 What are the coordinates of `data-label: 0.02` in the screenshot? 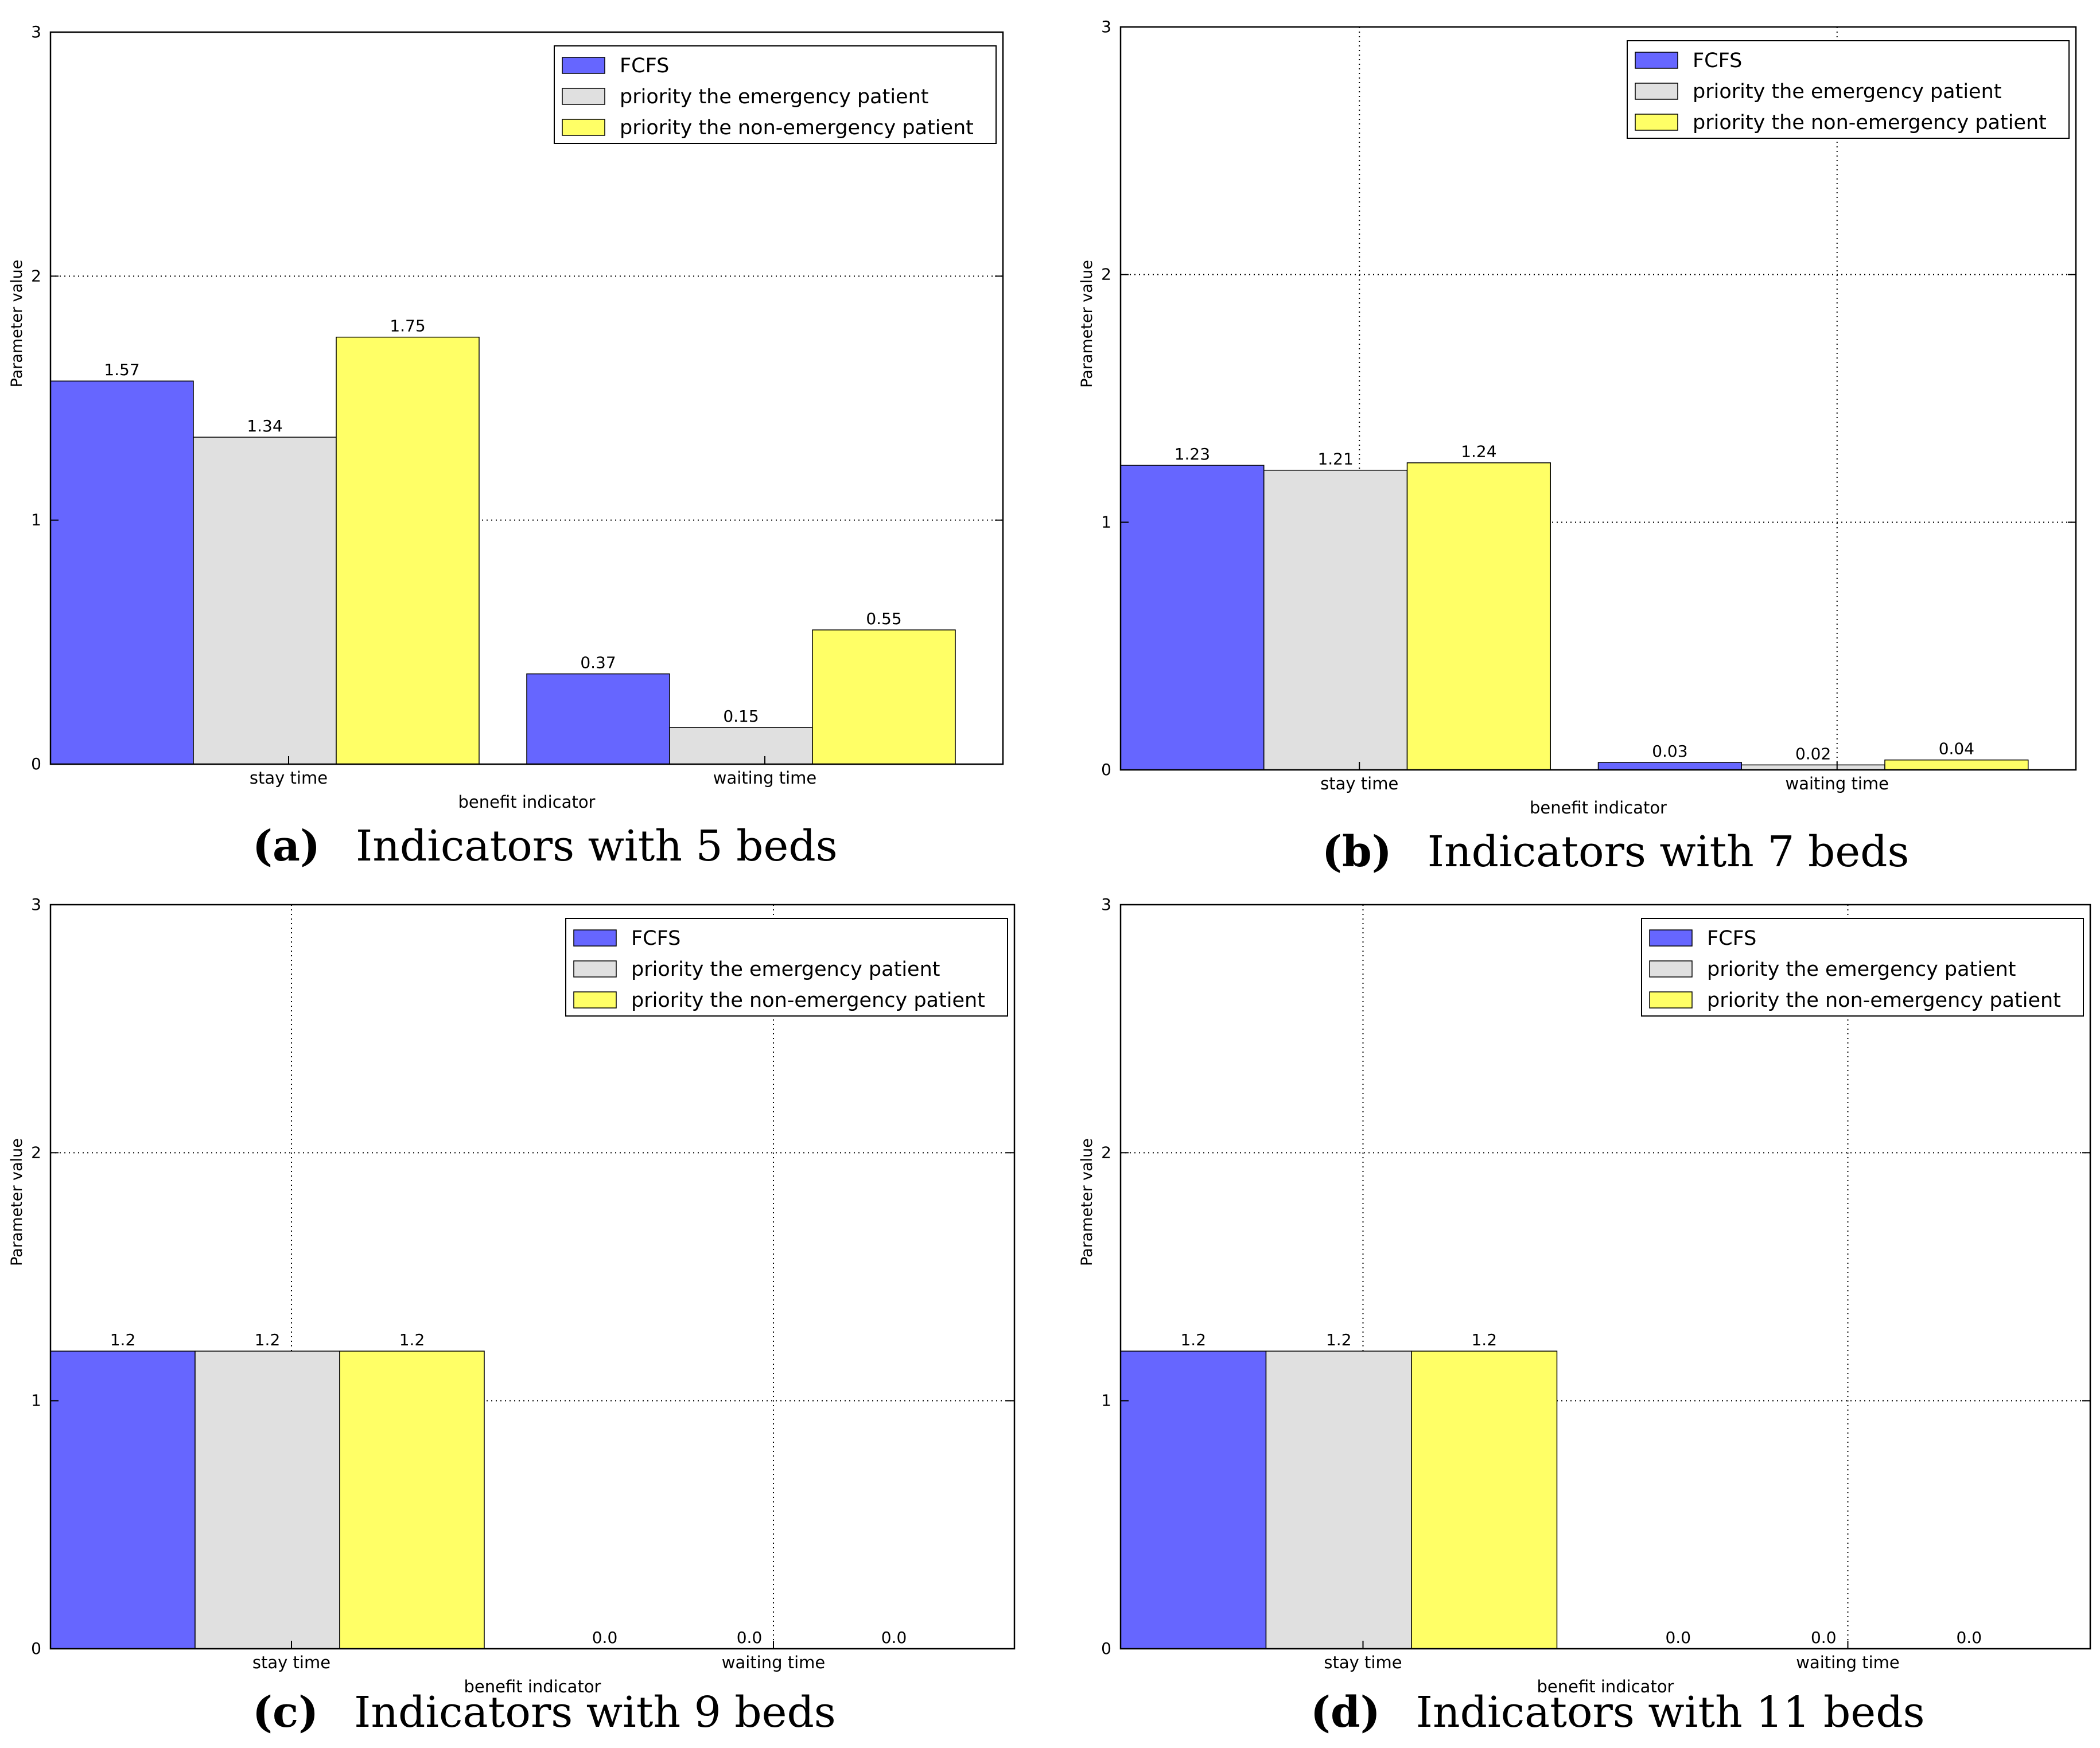 It's located at (1813, 753).